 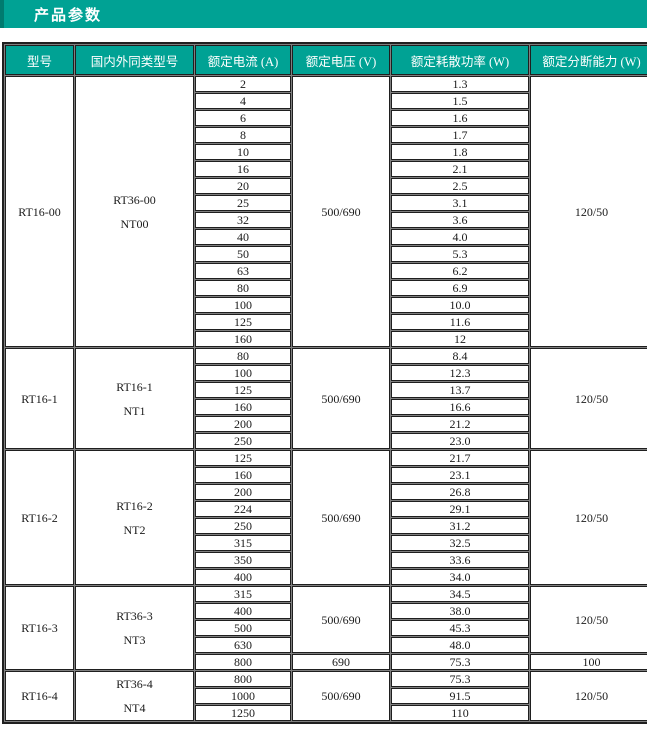 What do you see at coordinates (134, 529) in the screenshot?
I see `equivalent-model-line: NT2` at bounding box center [134, 529].